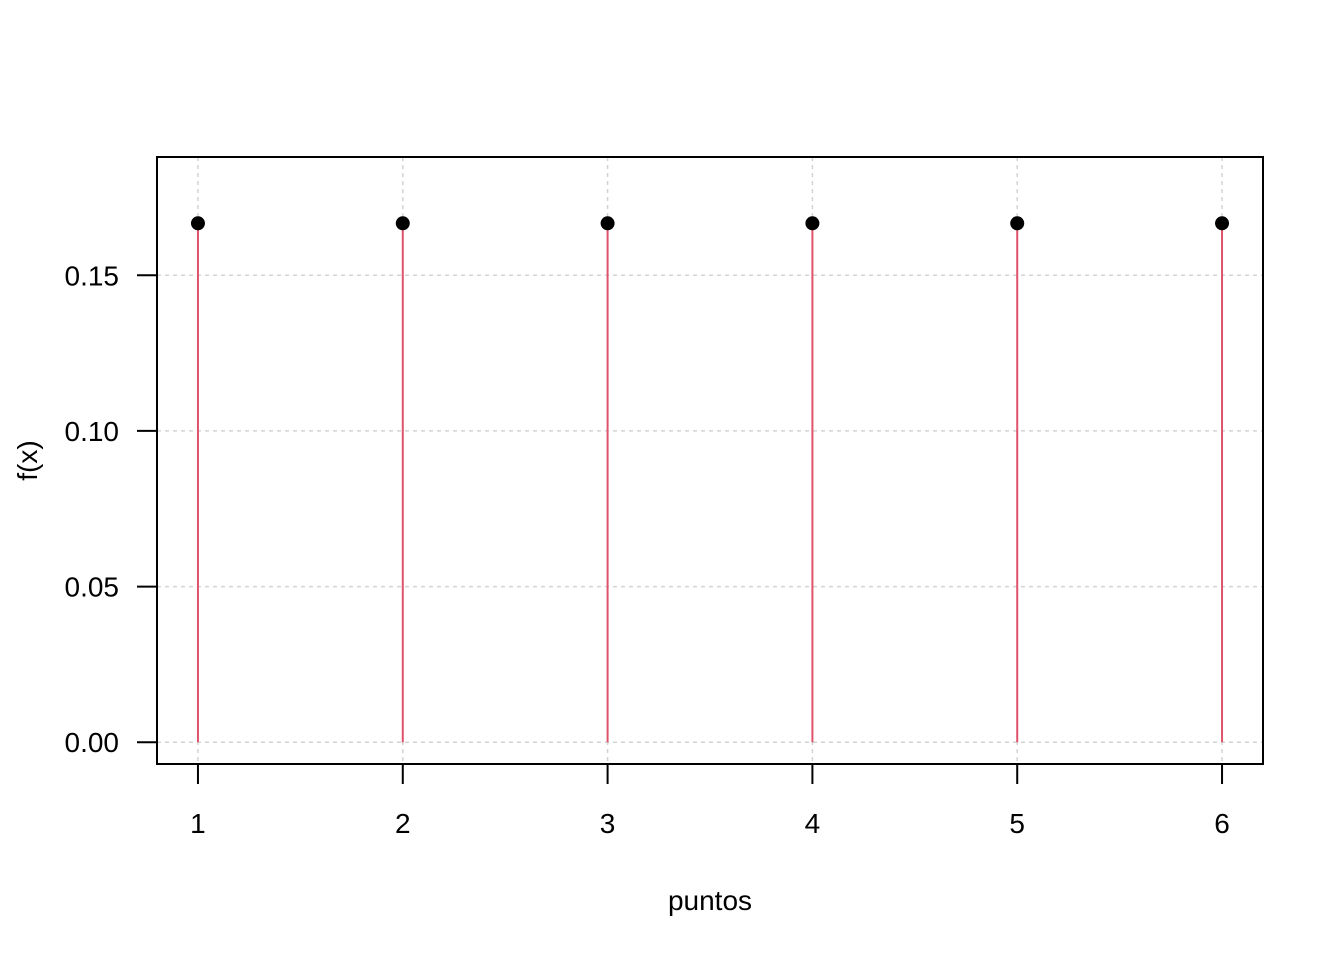 The height and width of the screenshot is (960, 1344). I want to click on x-tick-label-2: 2, so click(403, 823).